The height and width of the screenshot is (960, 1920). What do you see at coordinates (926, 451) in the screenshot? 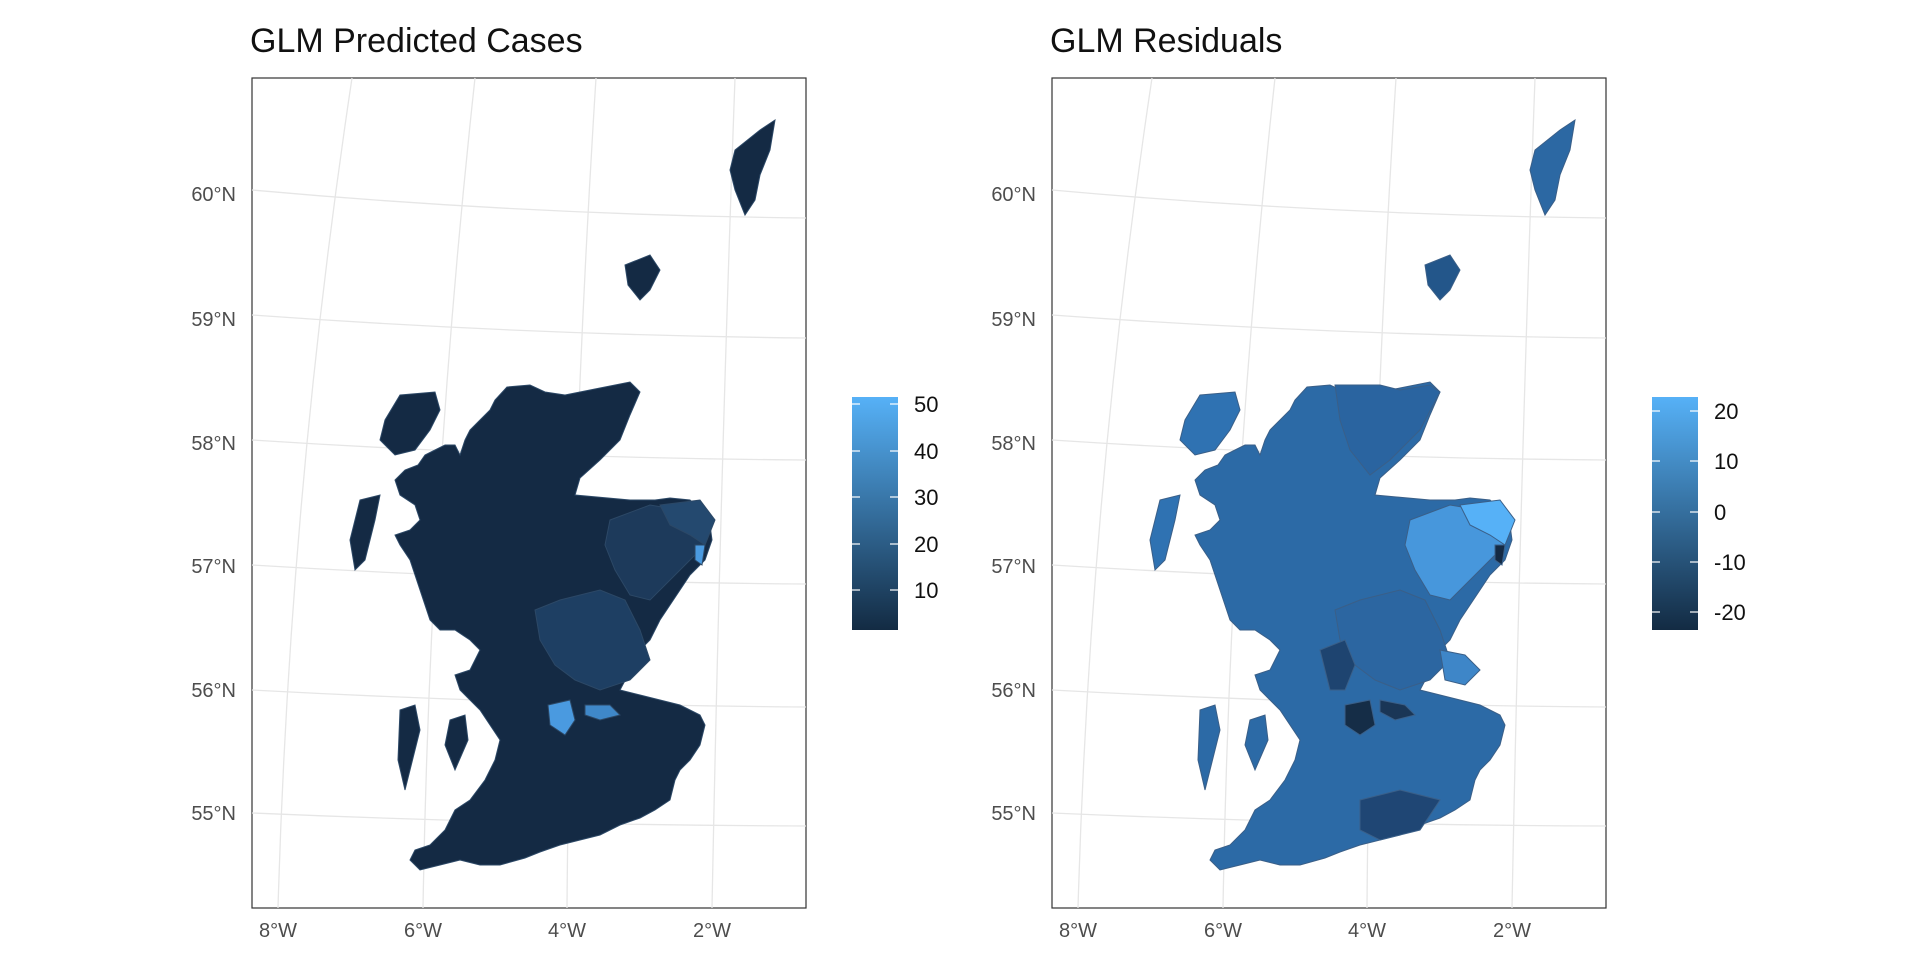
I see `legend-tick-label: 40` at bounding box center [926, 451].